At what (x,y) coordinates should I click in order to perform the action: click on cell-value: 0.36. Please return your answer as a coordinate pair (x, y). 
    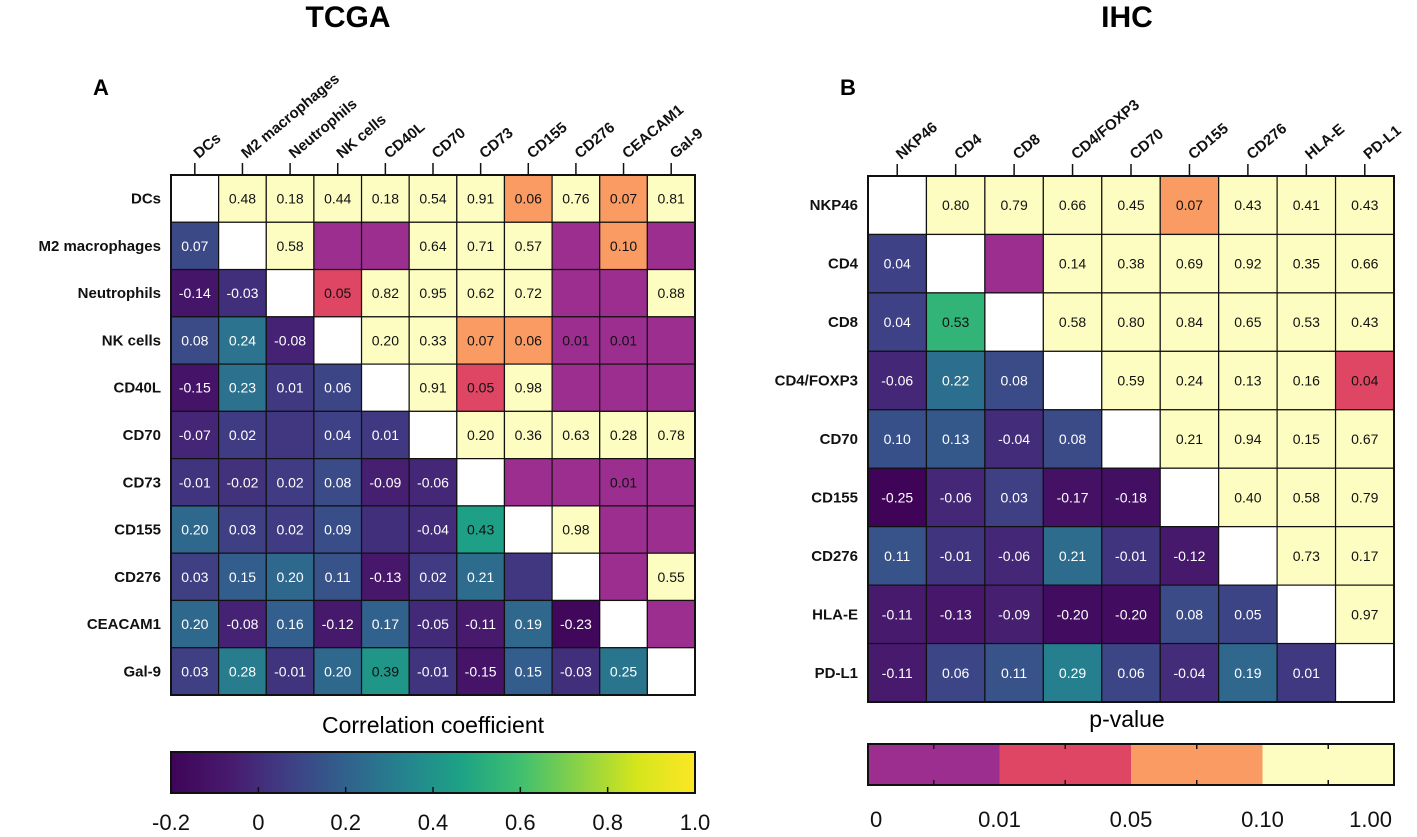
    Looking at the image, I should click on (528, 435).